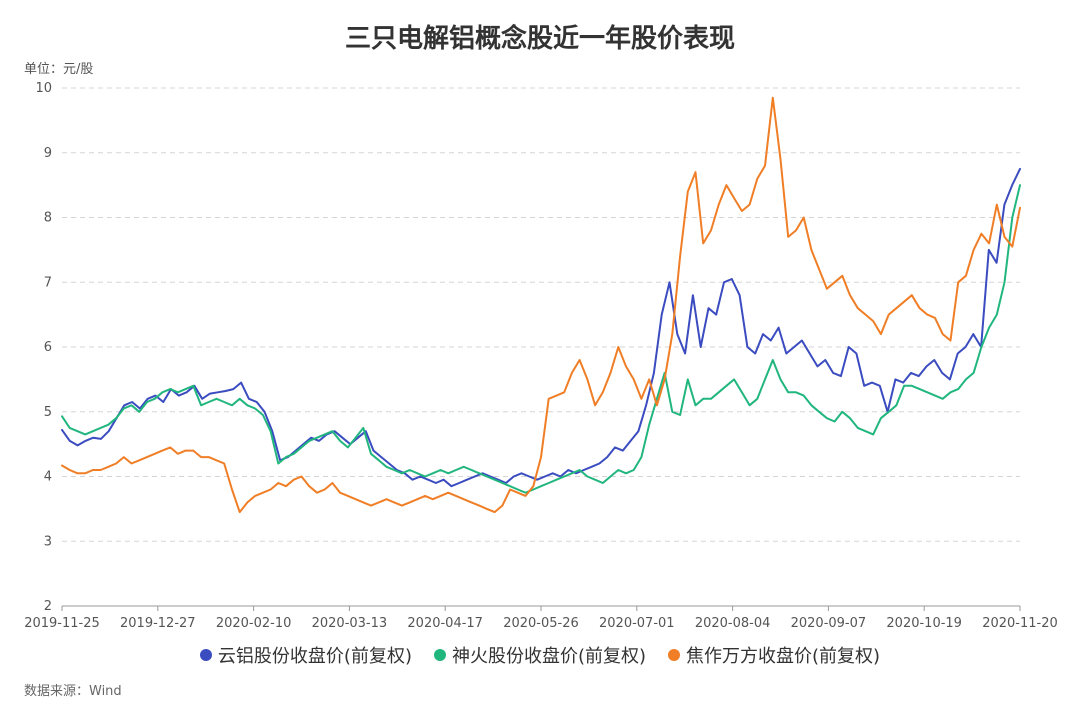 The height and width of the screenshot is (720, 1080). What do you see at coordinates (541, 623) in the screenshot?
I see `x-tick-label: 2020-05-26` at bounding box center [541, 623].